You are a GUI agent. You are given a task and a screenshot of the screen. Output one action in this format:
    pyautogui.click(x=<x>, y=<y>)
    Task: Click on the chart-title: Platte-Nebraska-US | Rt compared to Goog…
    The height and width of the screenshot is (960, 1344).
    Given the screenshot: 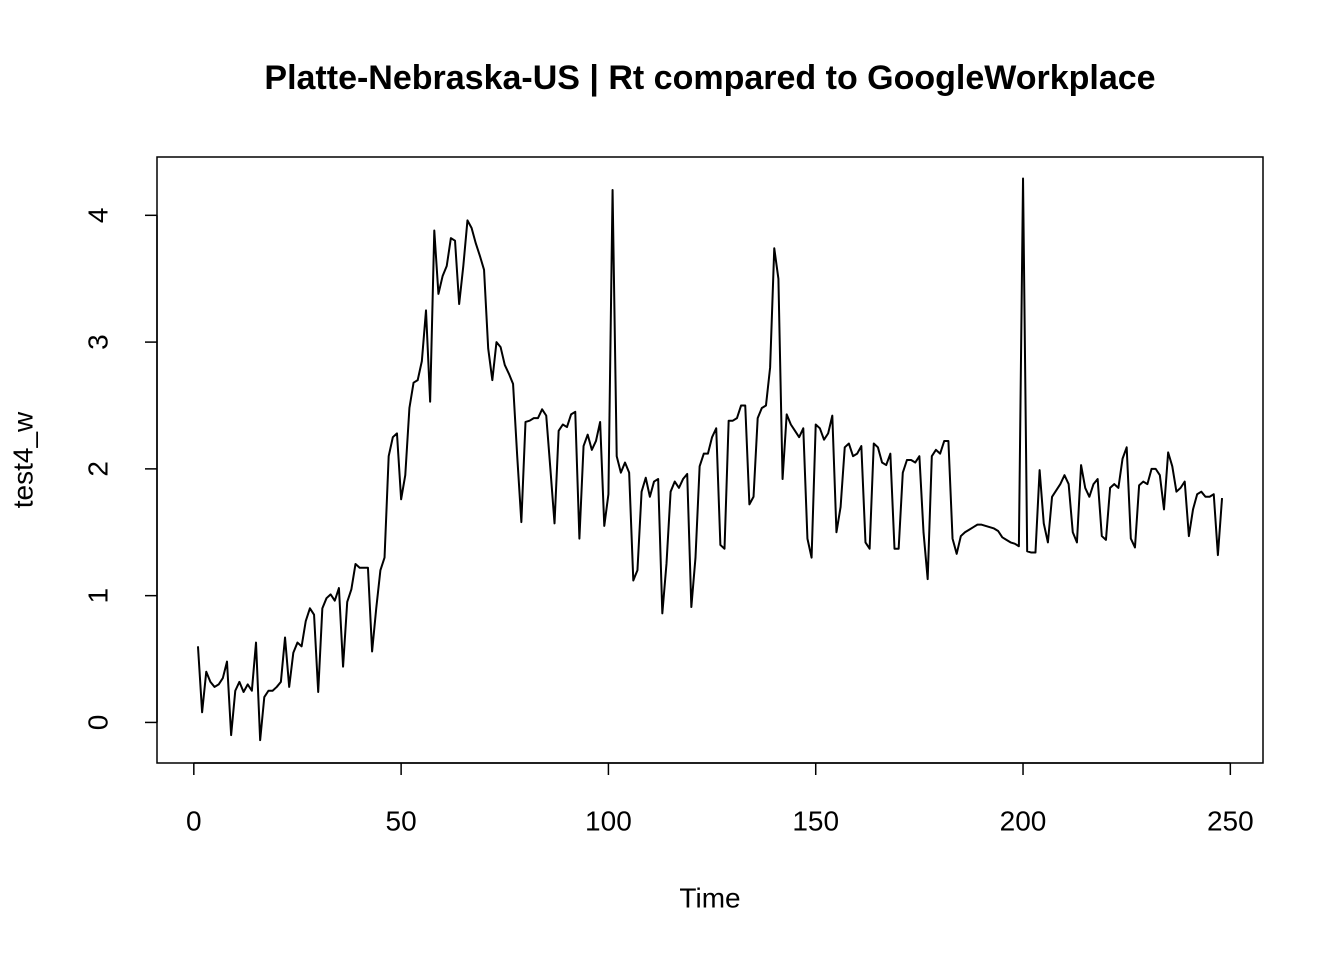 What is the action you would take?
    pyautogui.click(x=709, y=78)
    